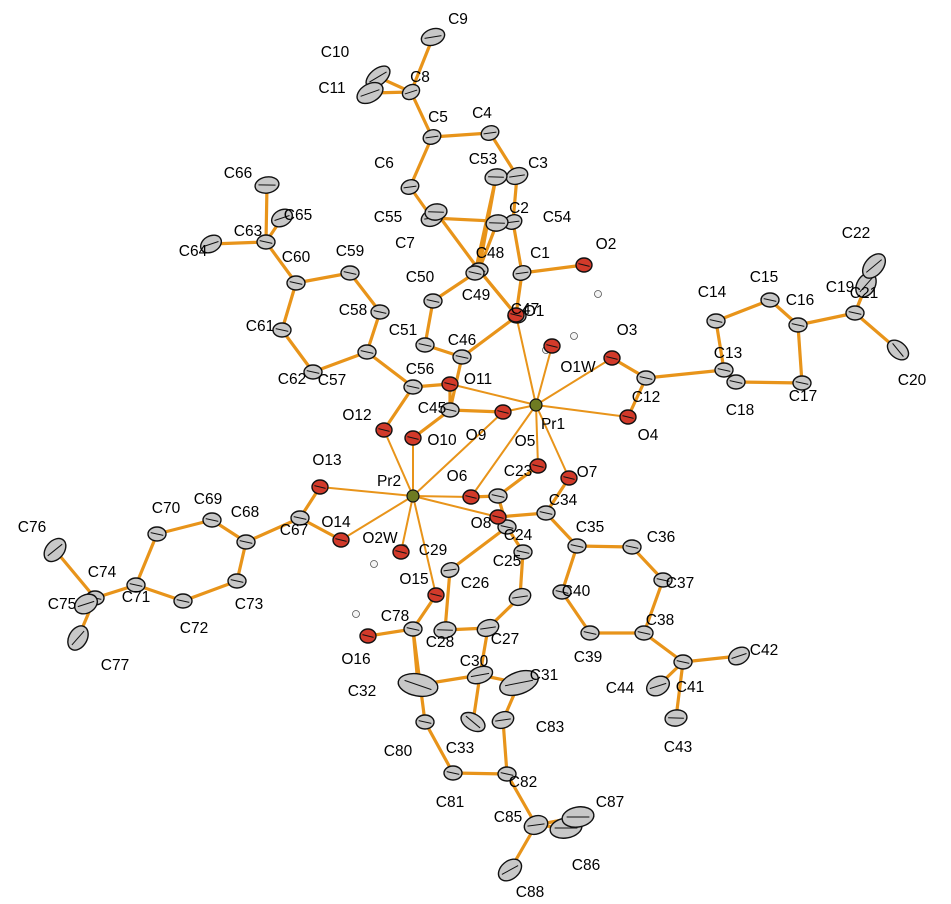  Describe the element at coordinates (646, 397) in the screenshot. I see `atom-label-c12: C12` at that location.